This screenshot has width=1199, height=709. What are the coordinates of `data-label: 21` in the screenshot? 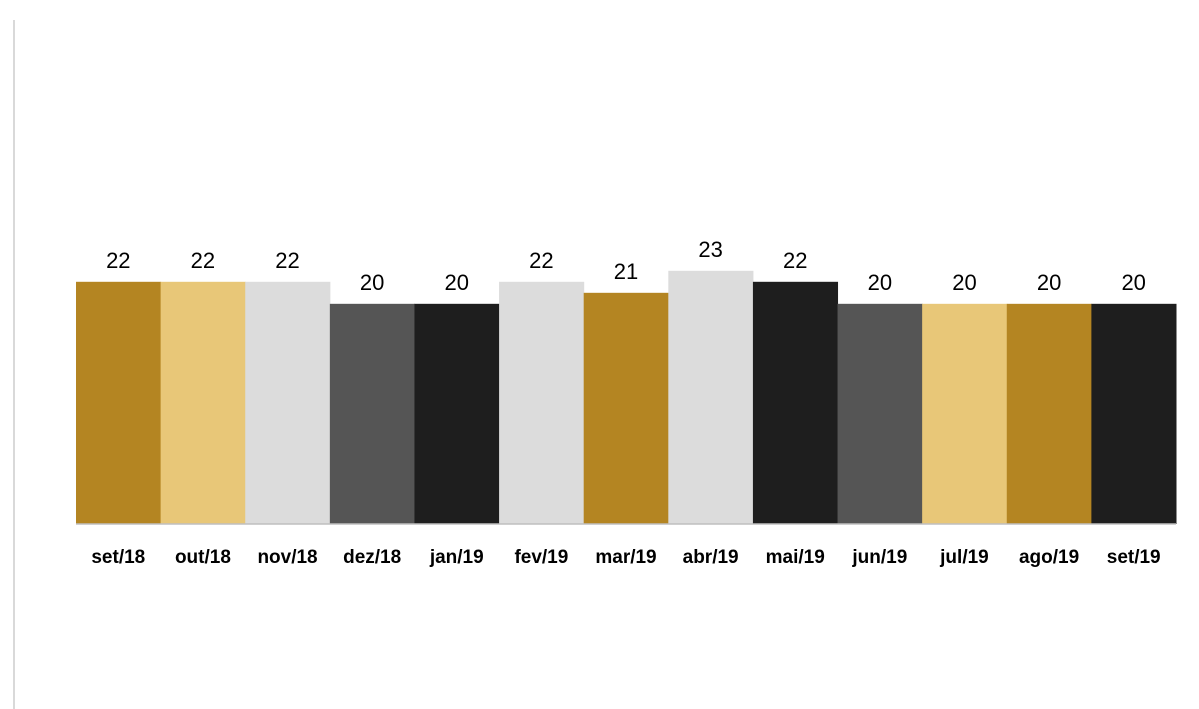 It's located at (626, 271).